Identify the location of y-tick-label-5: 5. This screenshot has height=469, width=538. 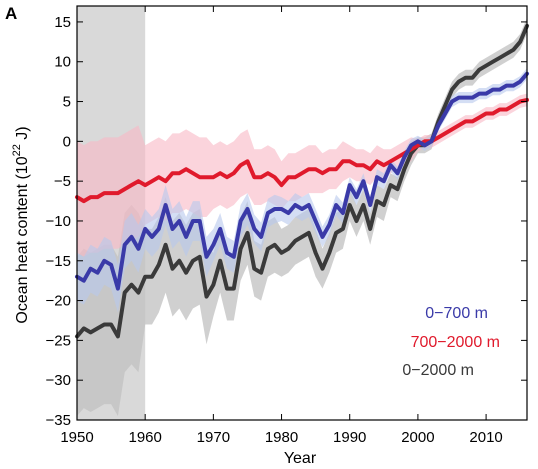
(67, 102).